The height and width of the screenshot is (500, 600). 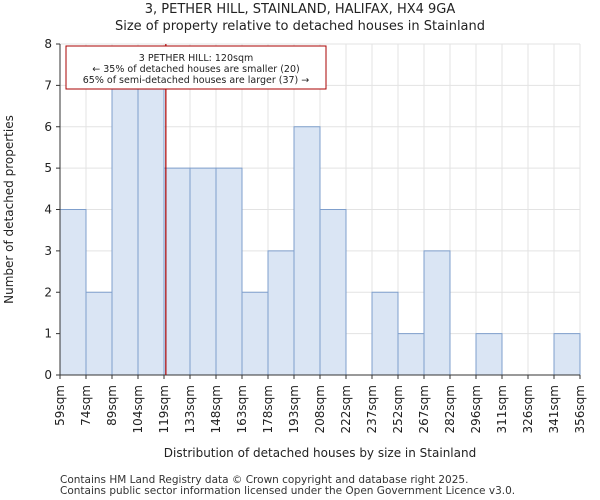 I want to click on x-tick-label: 133sqm, so click(x=190, y=409).